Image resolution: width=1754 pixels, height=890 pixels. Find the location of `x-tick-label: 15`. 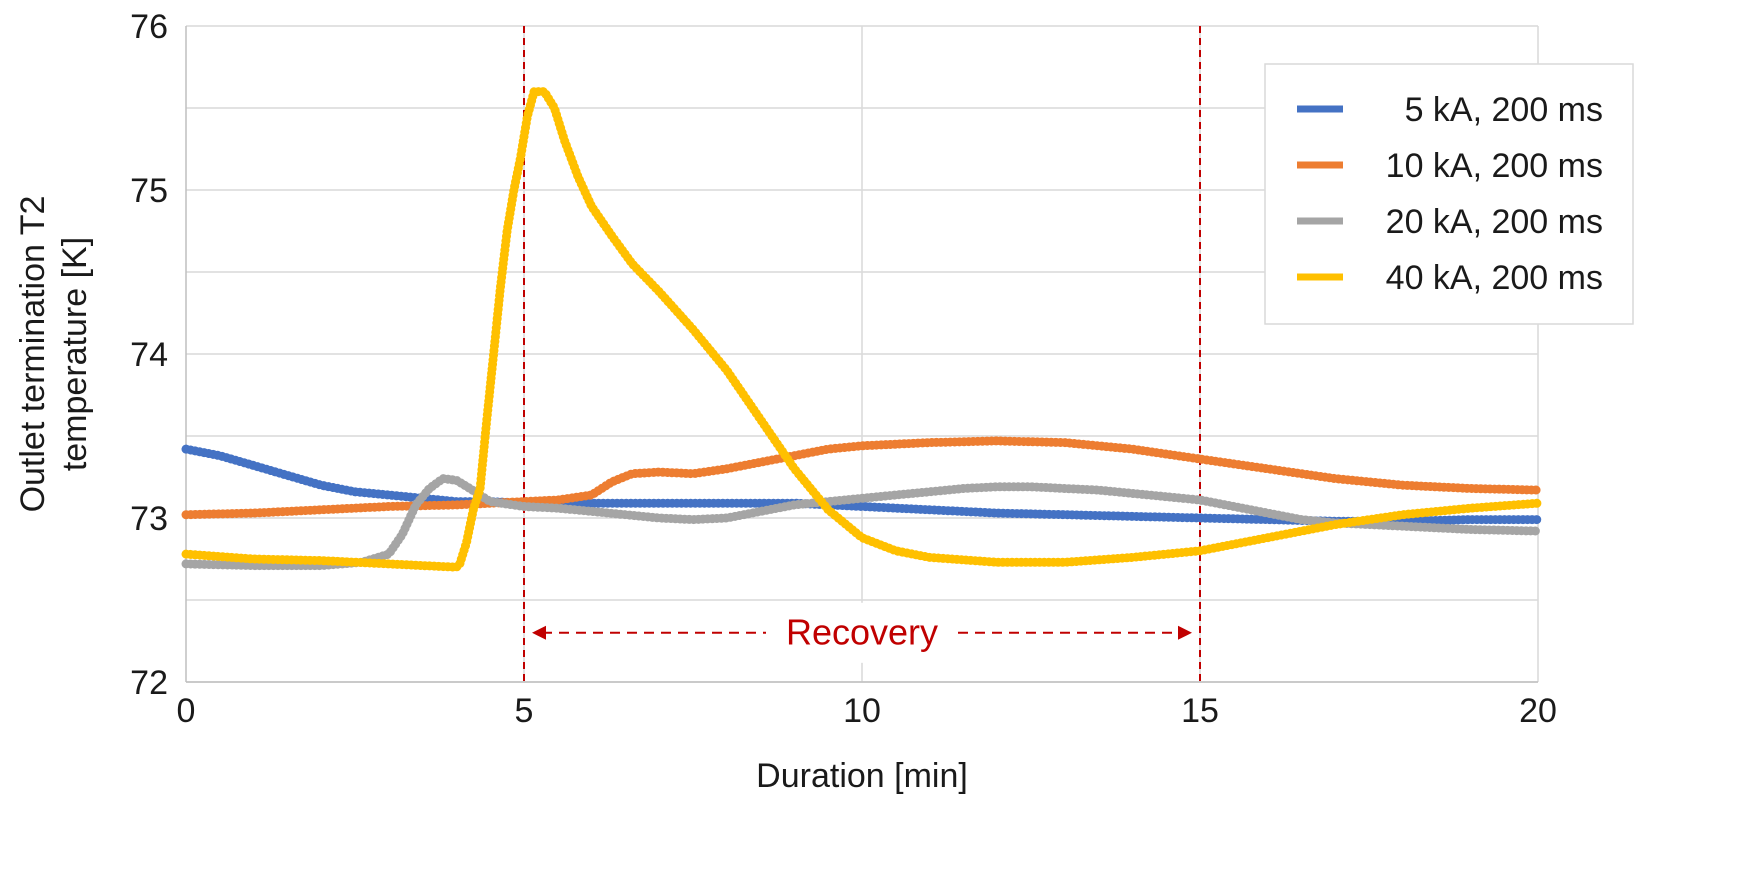

x-tick-label: 15 is located at coordinates (1200, 711).